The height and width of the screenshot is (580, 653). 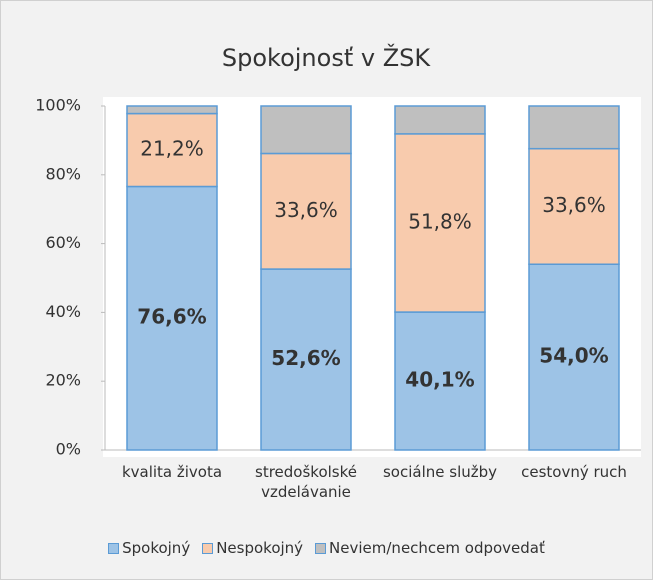 What do you see at coordinates (260, 548) in the screenshot?
I see `legend-label: Nespokojný` at bounding box center [260, 548].